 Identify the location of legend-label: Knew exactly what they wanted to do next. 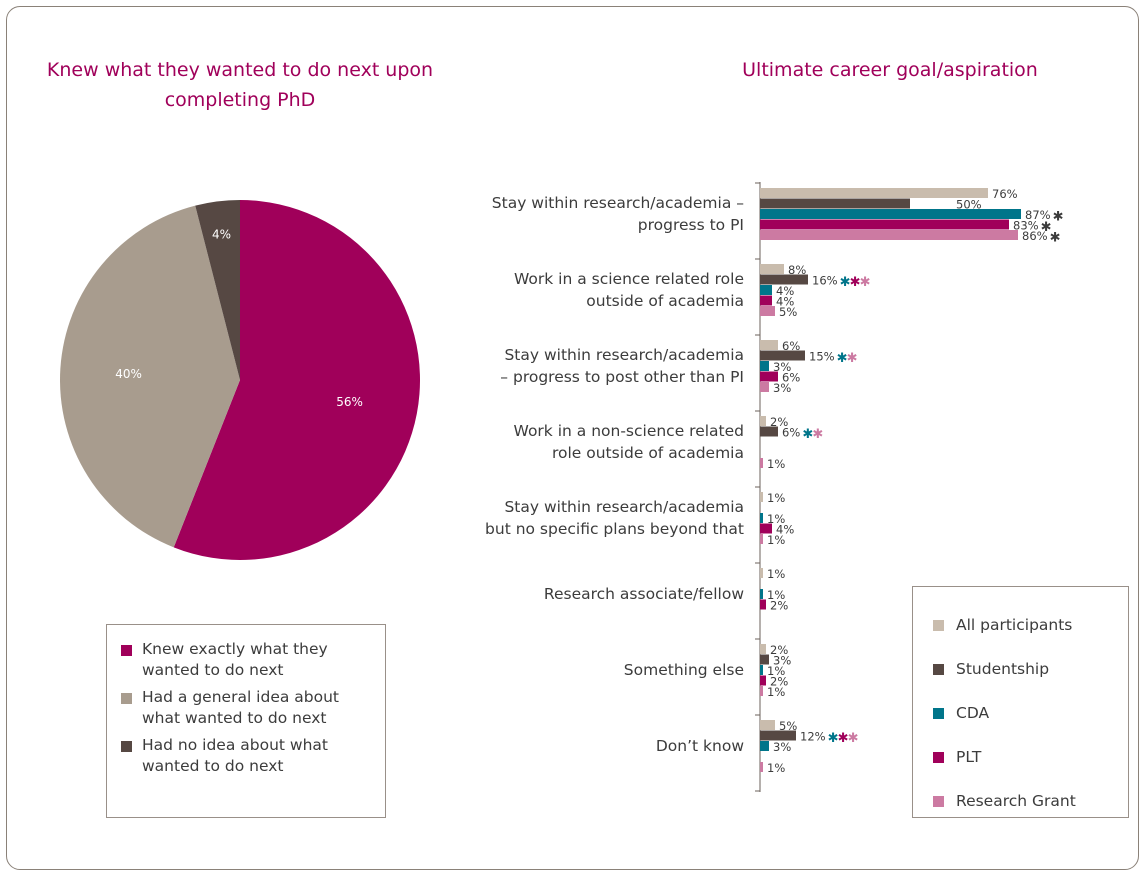
(235, 659).